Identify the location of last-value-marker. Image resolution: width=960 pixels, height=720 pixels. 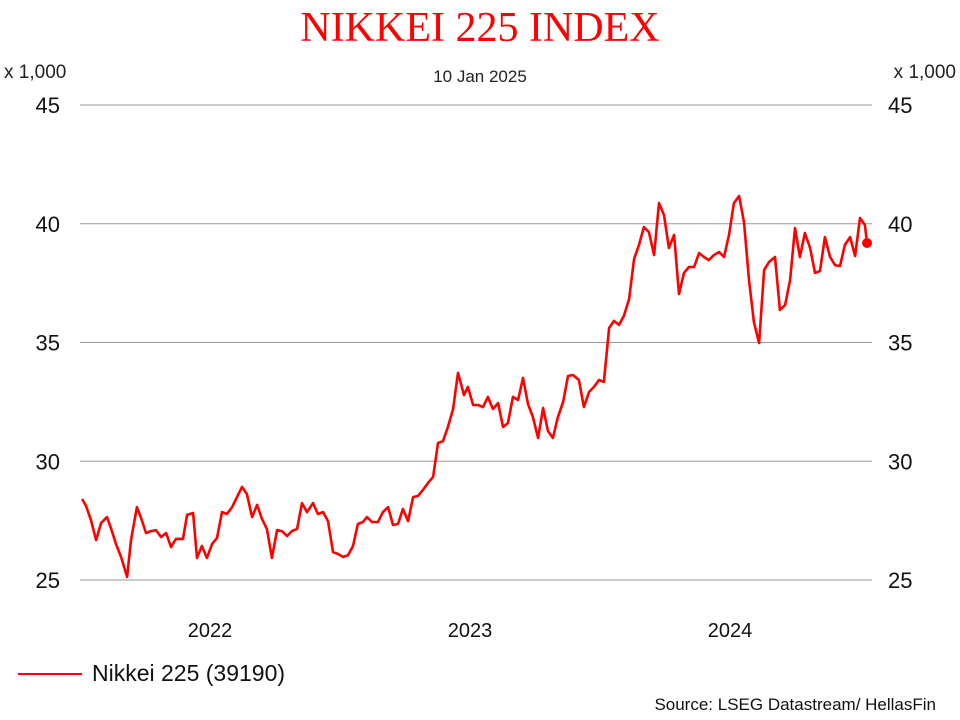
(867, 242).